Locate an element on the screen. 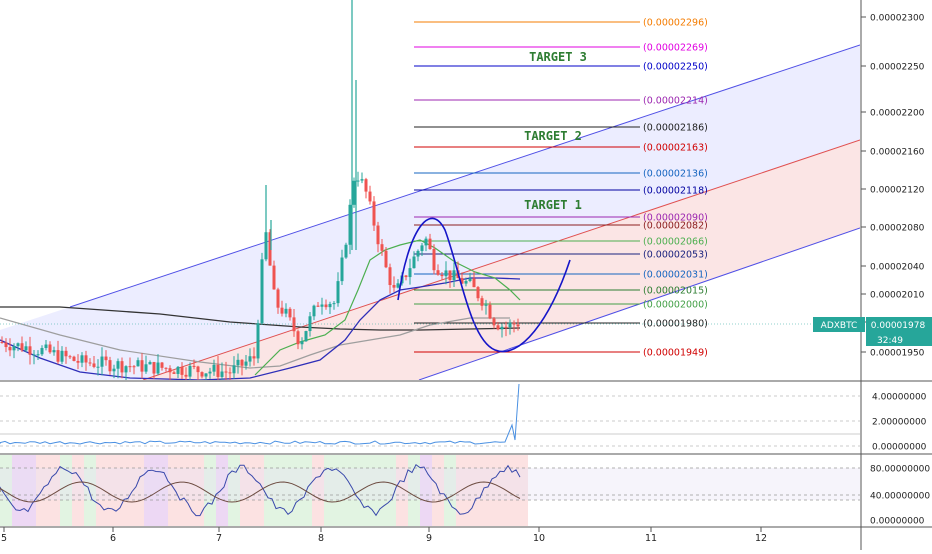 This screenshot has height=554, width=932. time-tick-label: 11 is located at coordinates (651, 538).